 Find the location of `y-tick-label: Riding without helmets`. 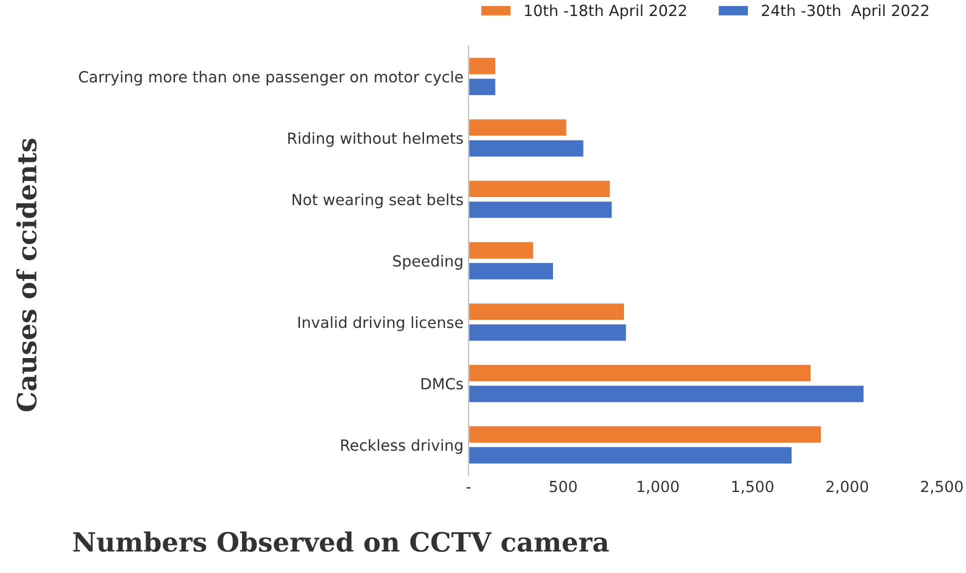

y-tick-label: Riding without helmets is located at coordinates (375, 139).